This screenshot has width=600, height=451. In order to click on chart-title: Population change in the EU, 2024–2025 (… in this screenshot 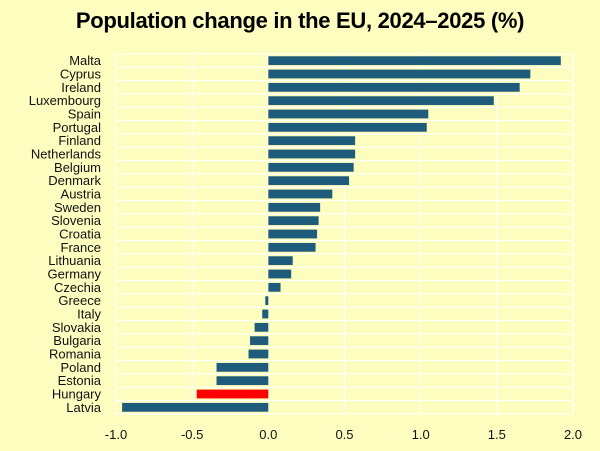, I will do `click(300, 20)`.